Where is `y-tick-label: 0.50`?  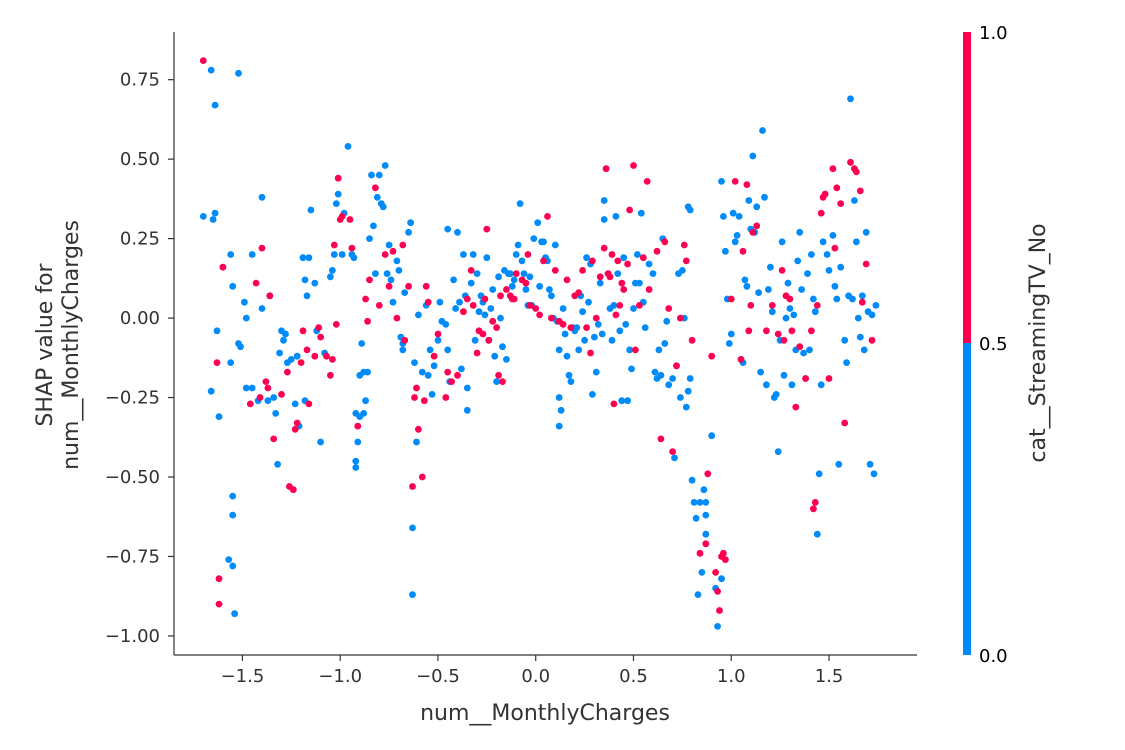
y-tick-label: 0.50 is located at coordinates (140, 159).